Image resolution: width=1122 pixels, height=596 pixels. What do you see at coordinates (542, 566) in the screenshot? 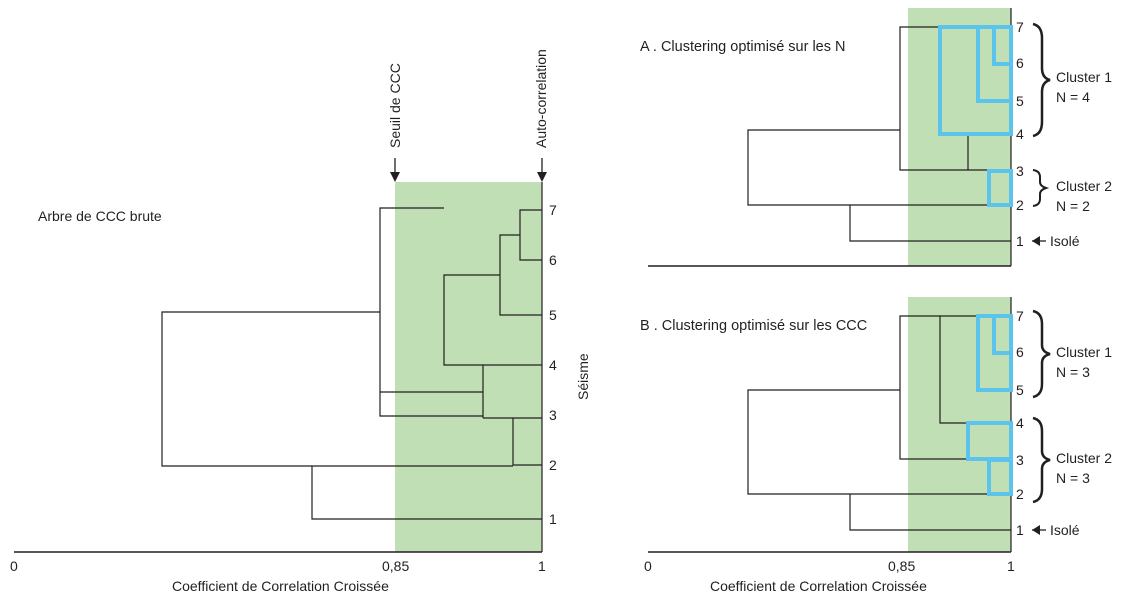
I see `left-tick-1: 1` at bounding box center [542, 566].